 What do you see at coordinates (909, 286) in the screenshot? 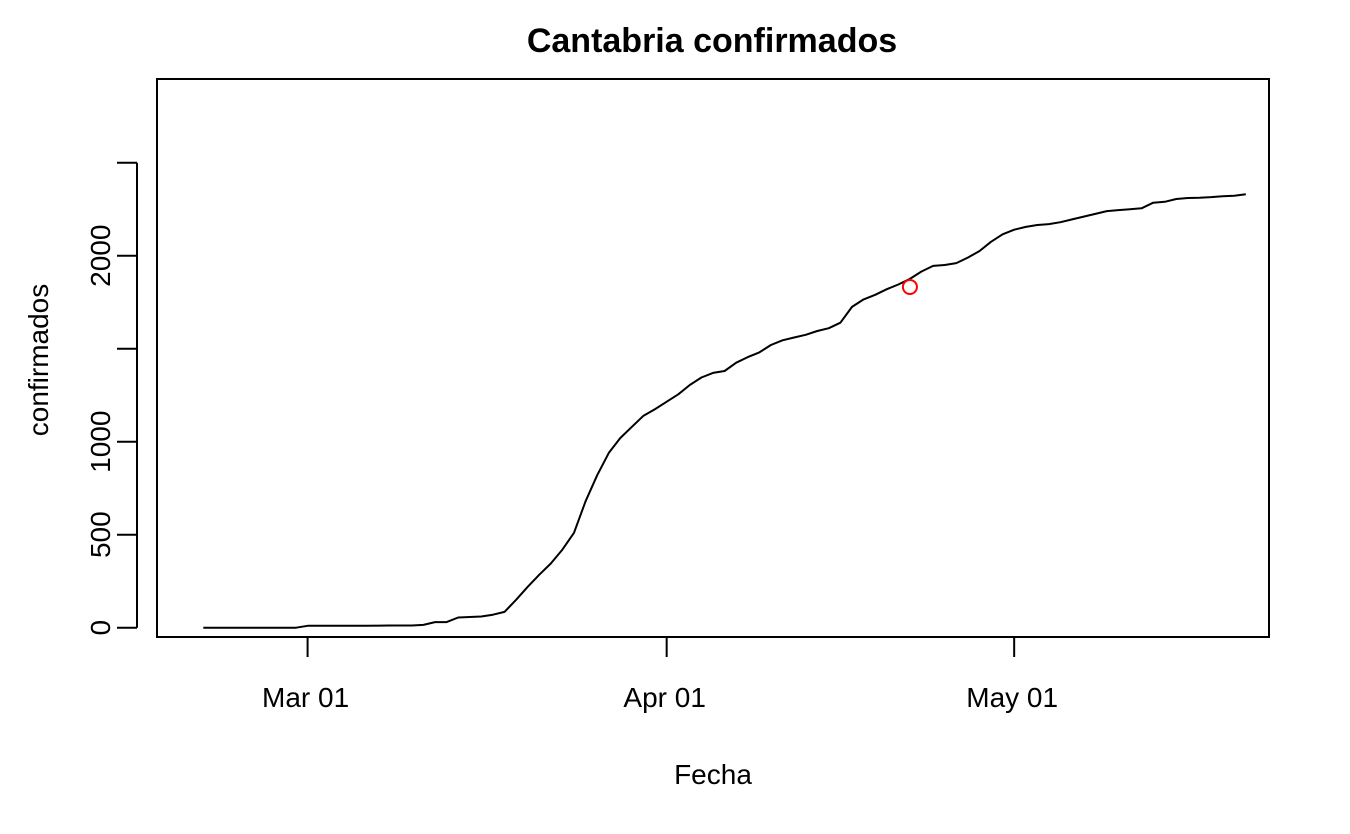
I see `highlight-point` at bounding box center [909, 286].